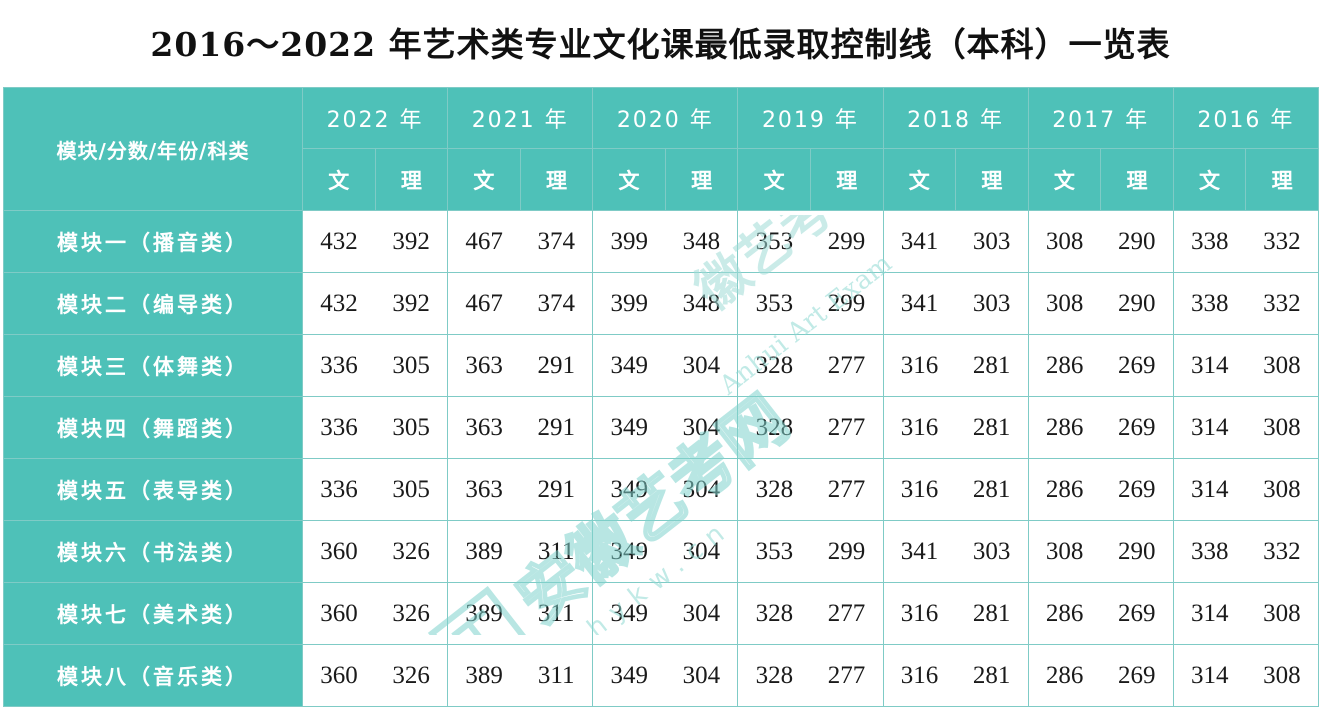  What do you see at coordinates (955, 118) in the screenshot?
I see `year-header: 2018 年` at bounding box center [955, 118].